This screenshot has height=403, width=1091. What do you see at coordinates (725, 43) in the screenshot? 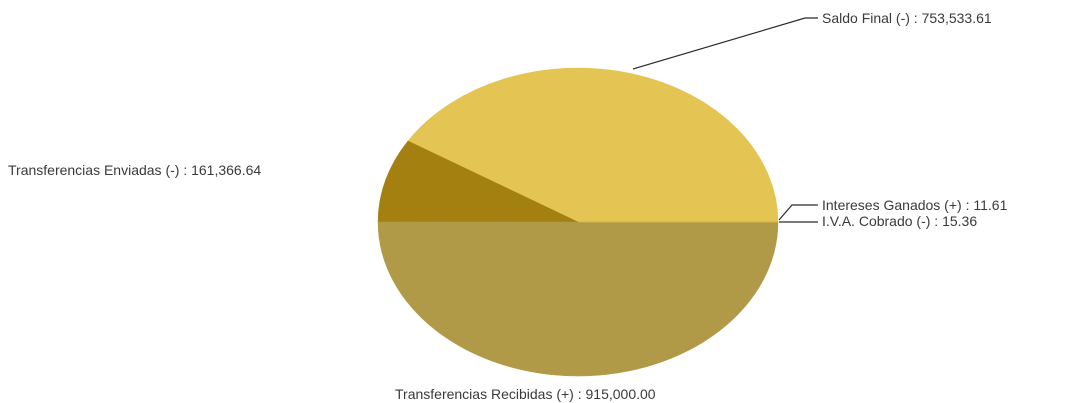
I see `leader-saldo-final` at bounding box center [725, 43].